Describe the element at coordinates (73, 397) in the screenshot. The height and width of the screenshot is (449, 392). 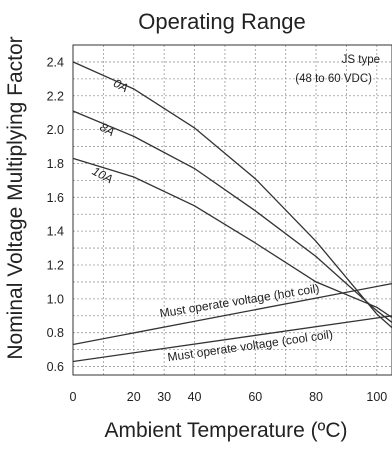
I see `x-tick-label: 0` at that location.